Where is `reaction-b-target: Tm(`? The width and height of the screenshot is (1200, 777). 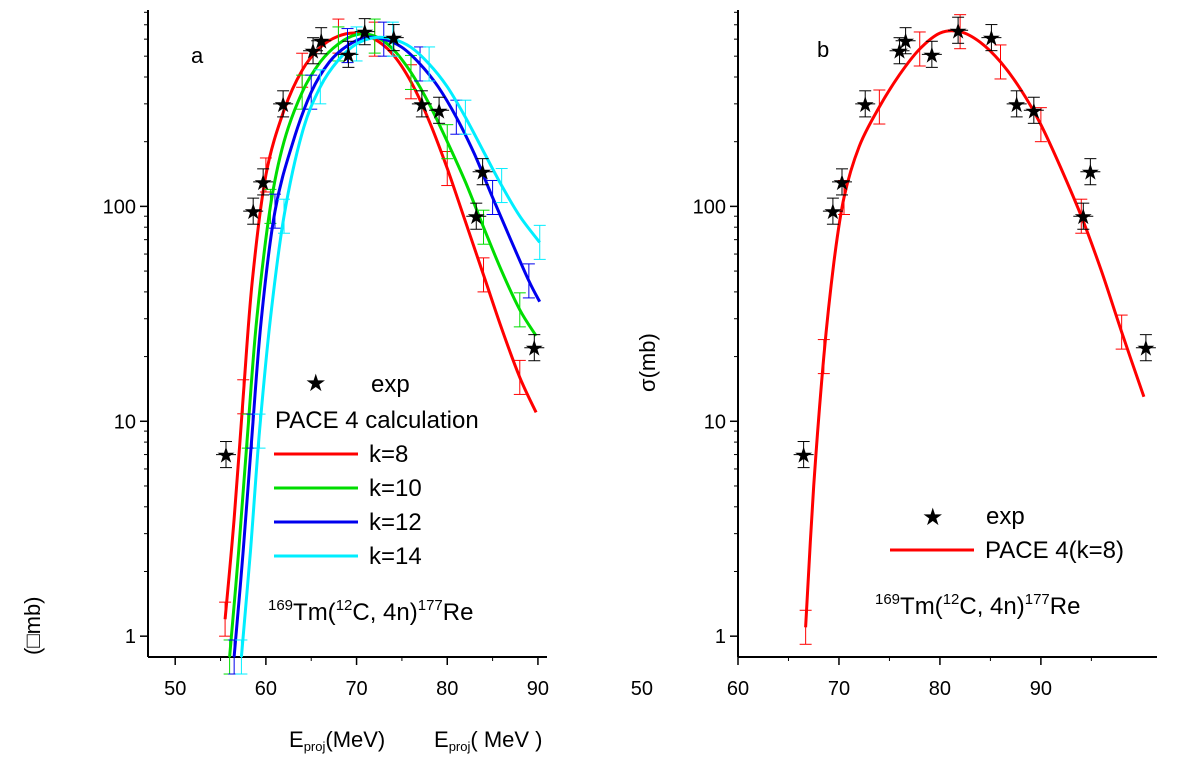
reaction-b-target: Tm( is located at coordinates (921, 606).